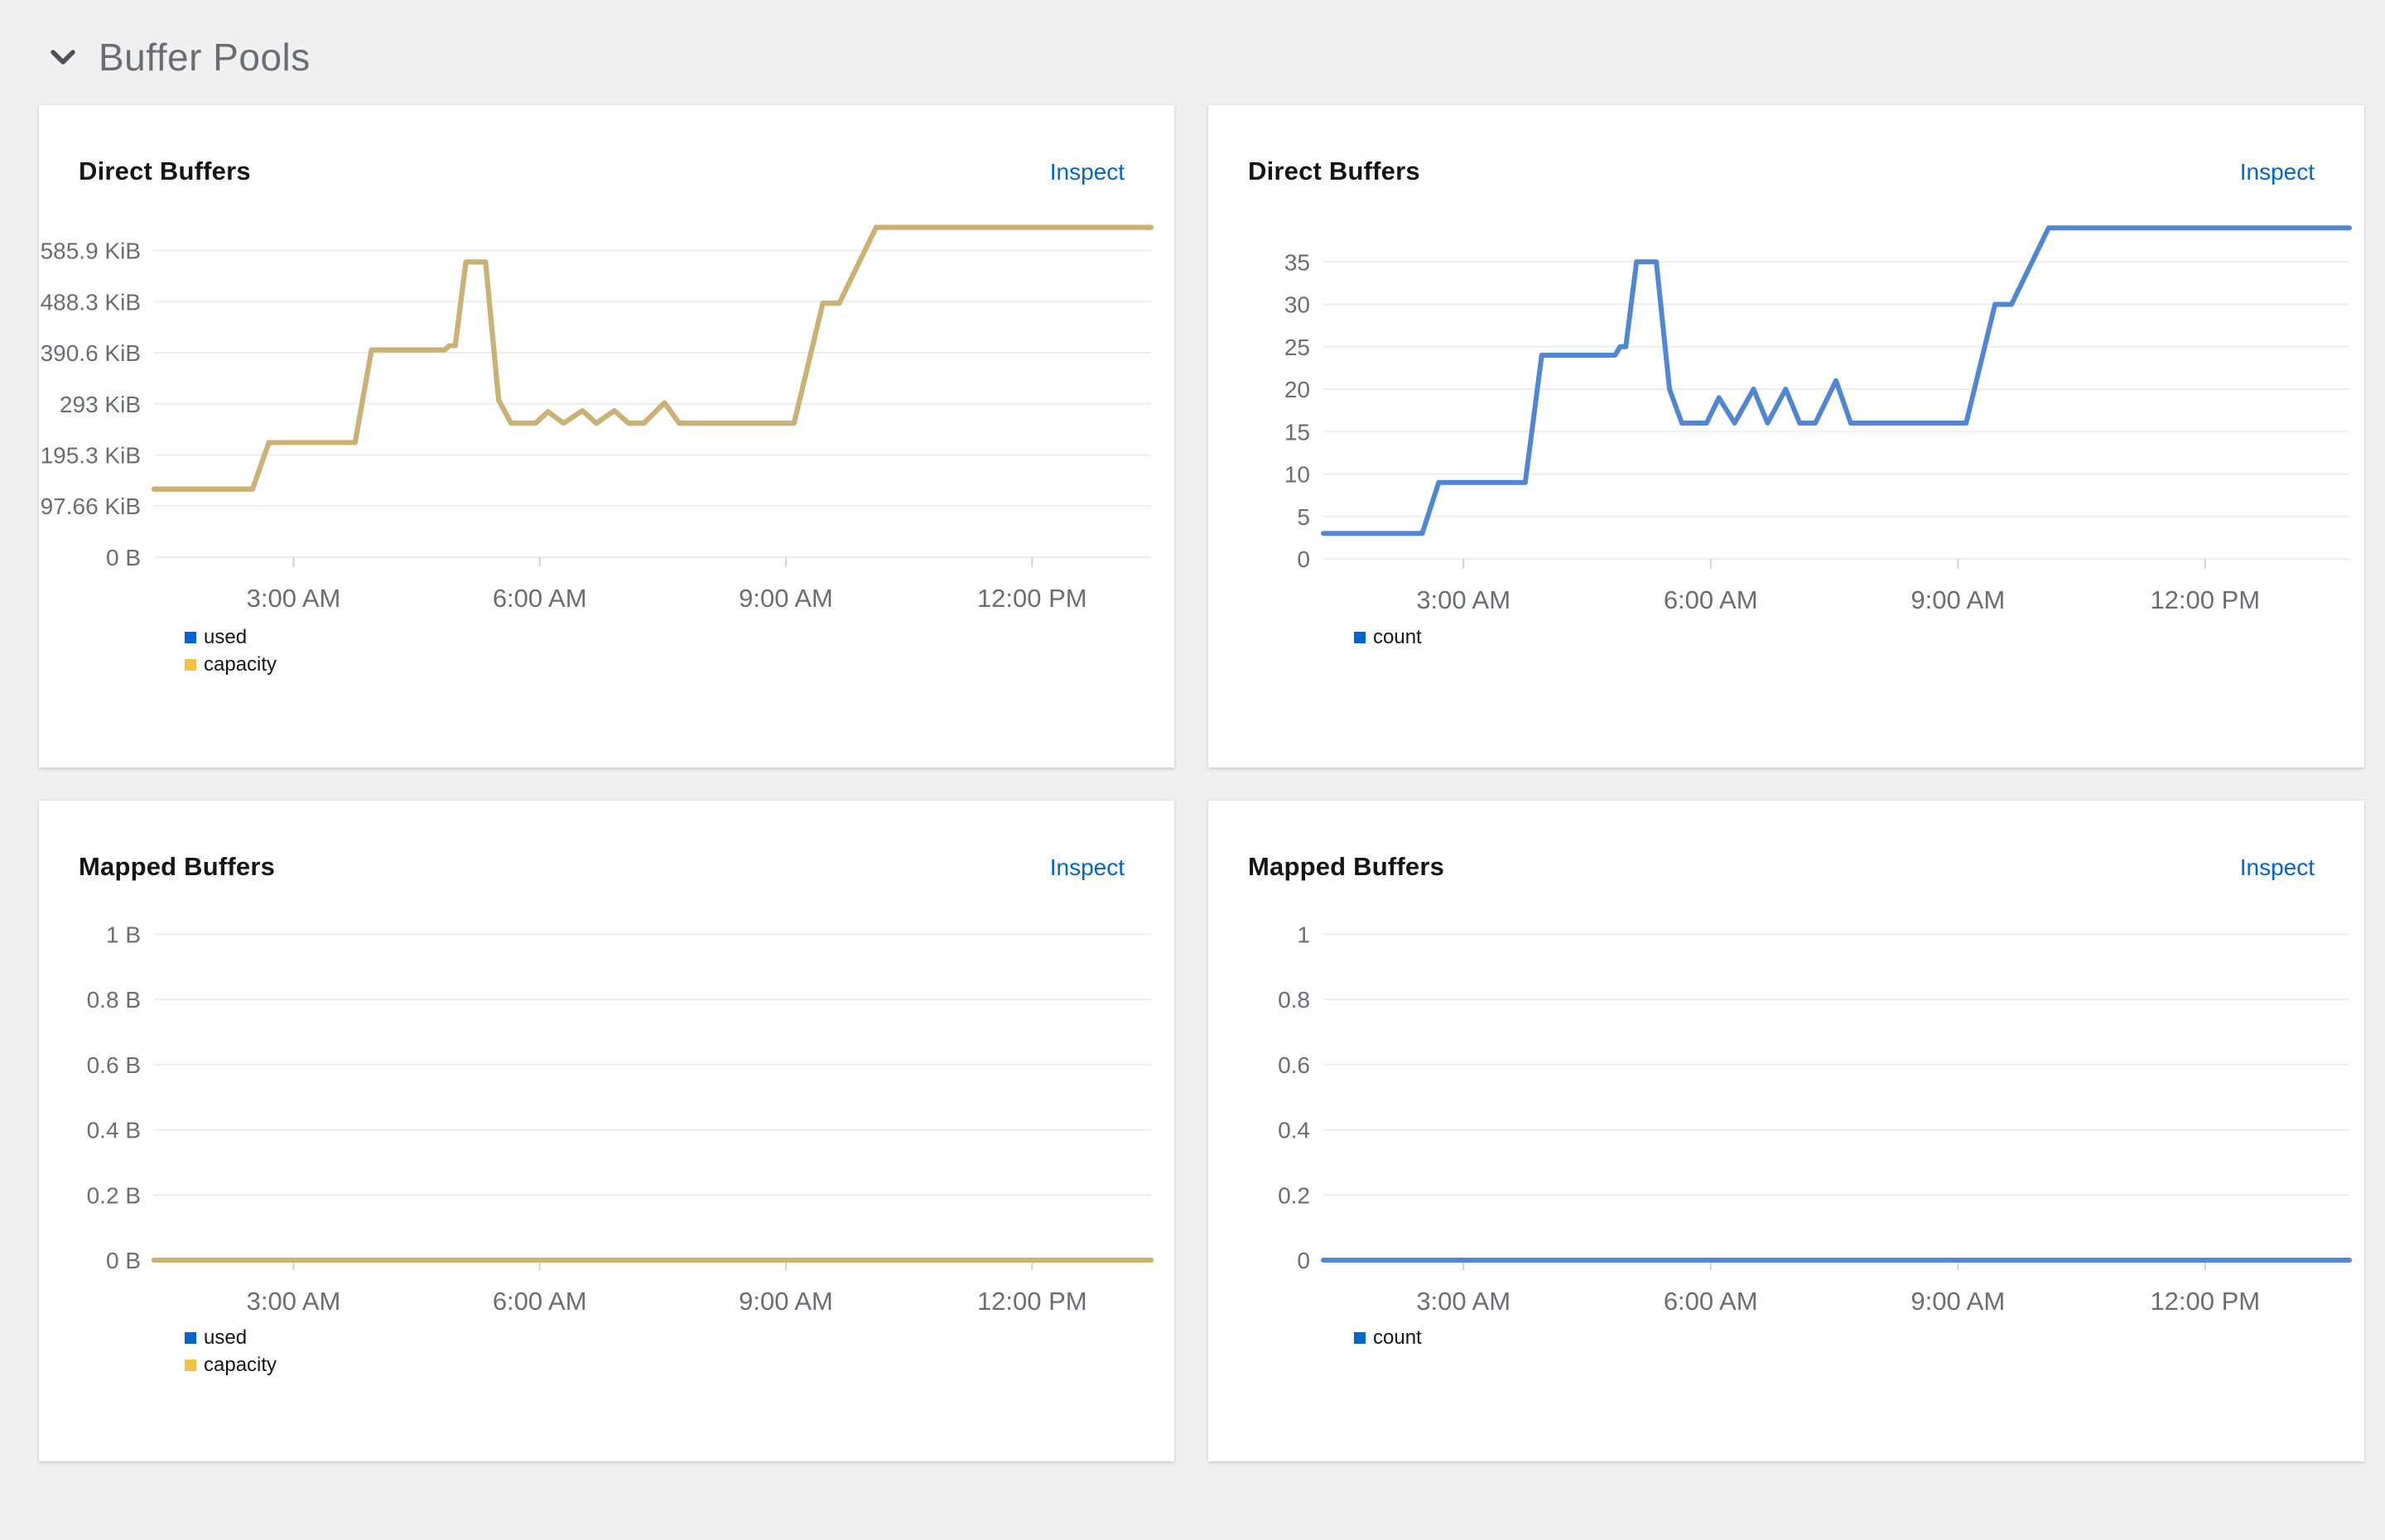 The height and width of the screenshot is (1540, 2385). Describe the element at coordinates (1294, 1195) in the screenshot. I see `svg-text: 0.2` at that location.